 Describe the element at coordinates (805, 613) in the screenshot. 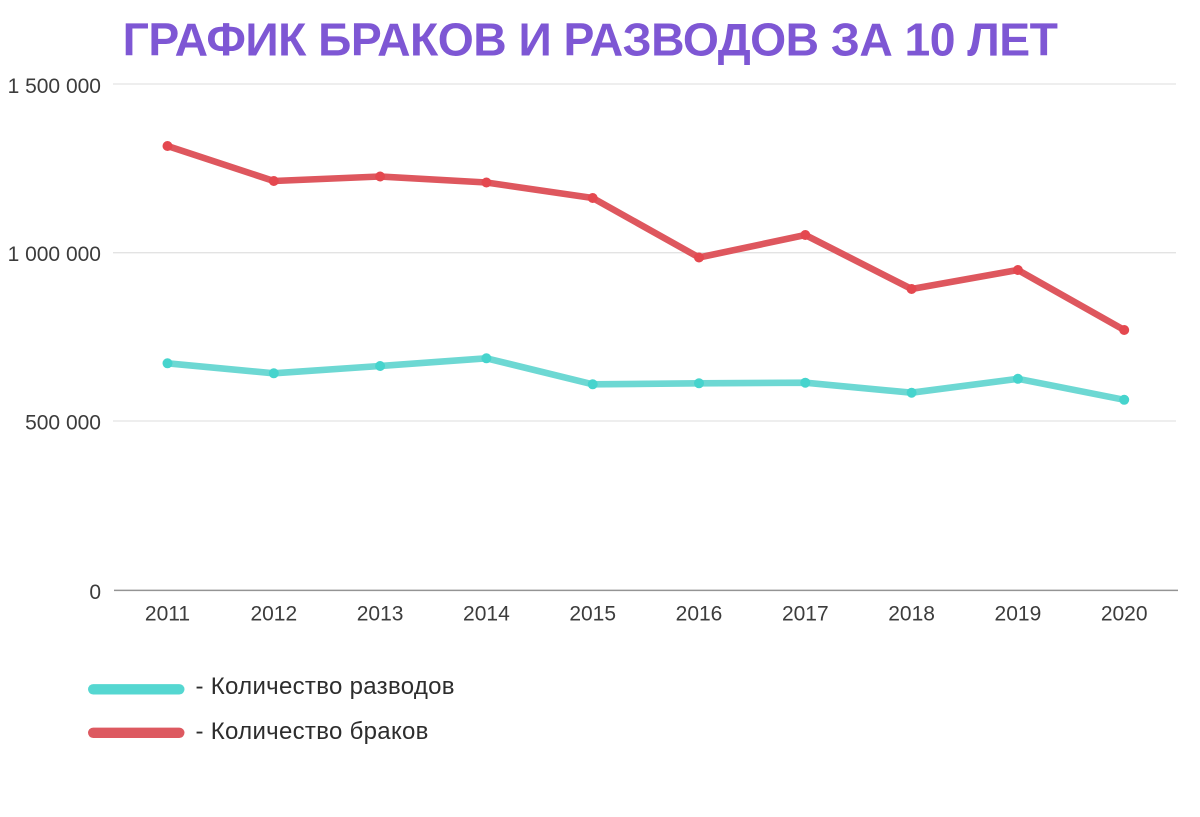

I see `svg-text: 2017` at that location.